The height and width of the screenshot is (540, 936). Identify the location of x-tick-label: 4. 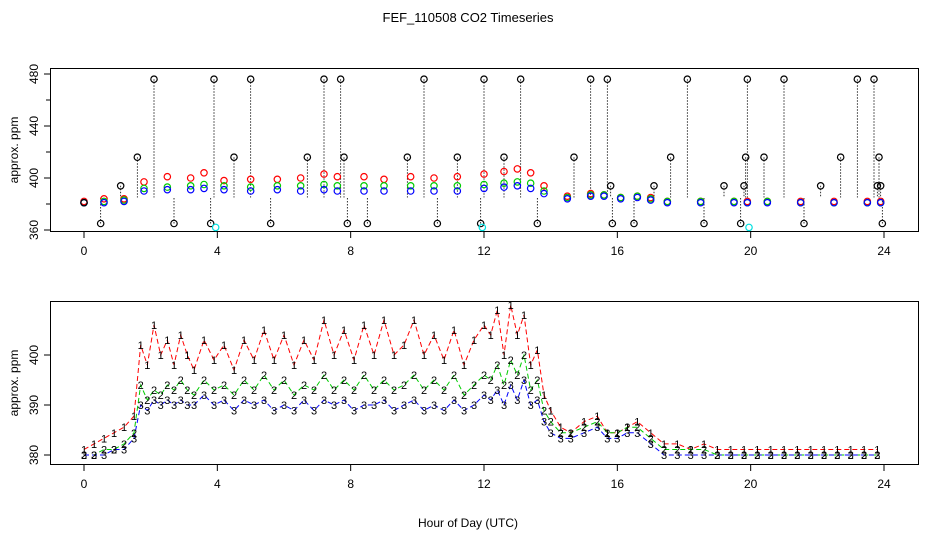
(217, 251).